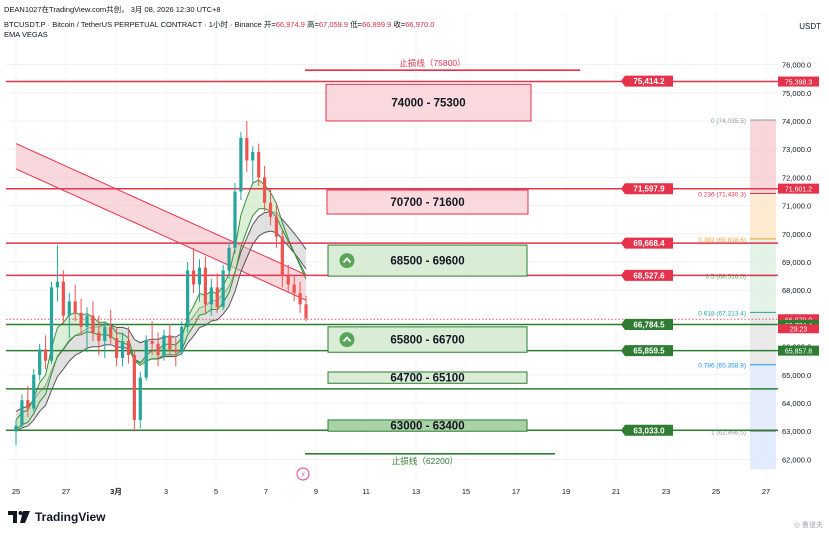 This screenshot has width=829, height=534. I want to click on x-tick-label: 13, so click(416, 491).